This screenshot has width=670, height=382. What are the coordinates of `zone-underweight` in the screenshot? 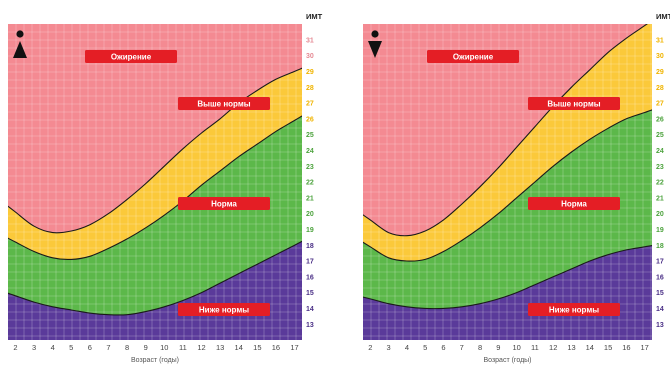 It's located at (507, 292).